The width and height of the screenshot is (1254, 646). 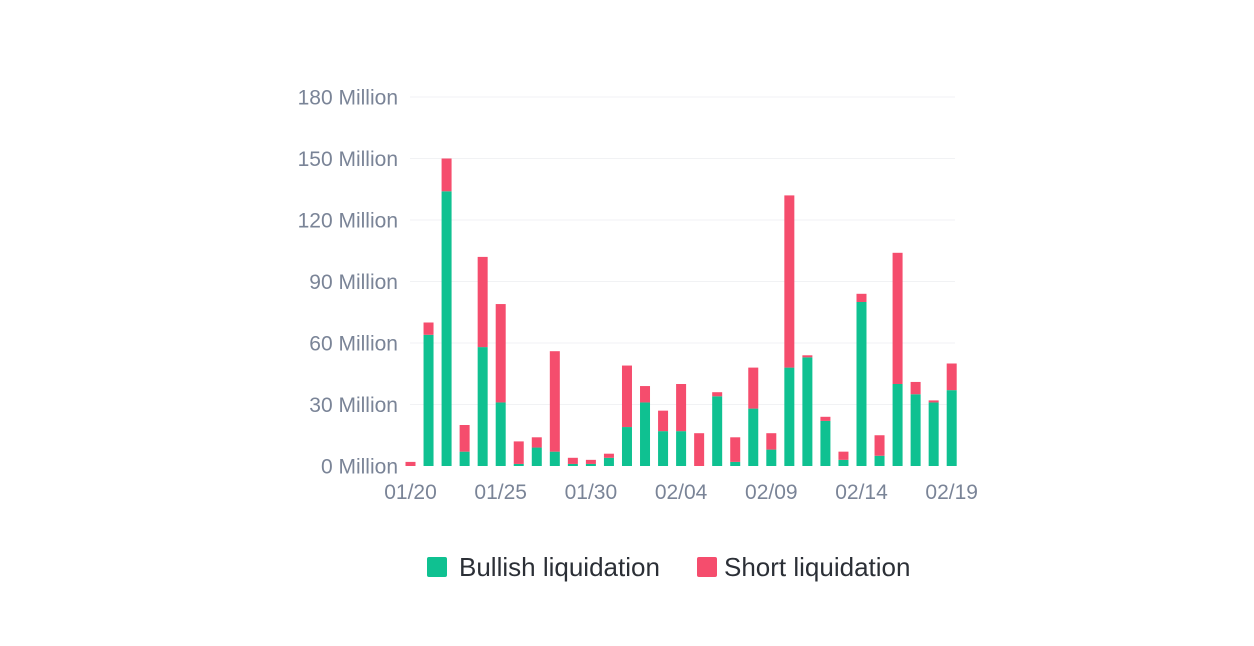 What do you see at coordinates (668, 567) in the screenshot?
I see `legend: Bullish liquidation Short liquidation` at bounding box center [668, 567].